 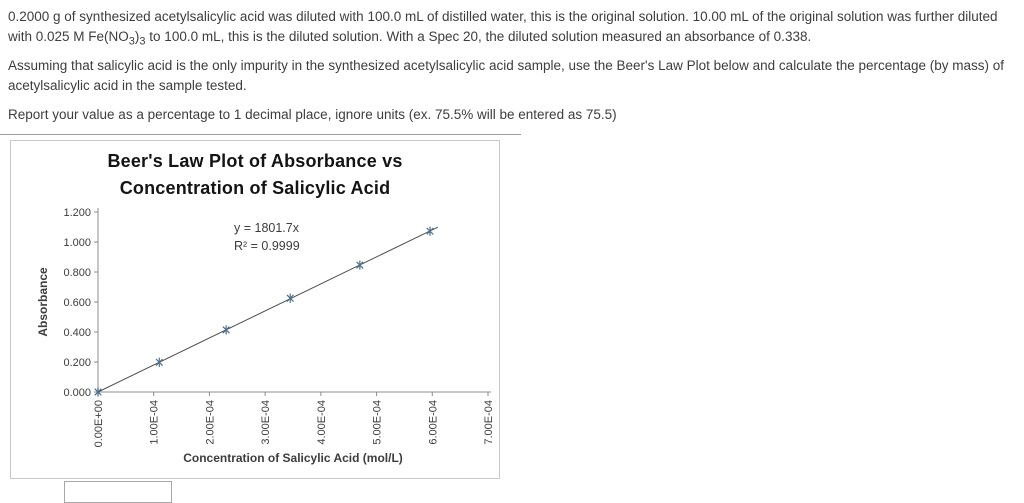 I want to click on svg-text: 6.00E-04, so click(x=433, y=422).